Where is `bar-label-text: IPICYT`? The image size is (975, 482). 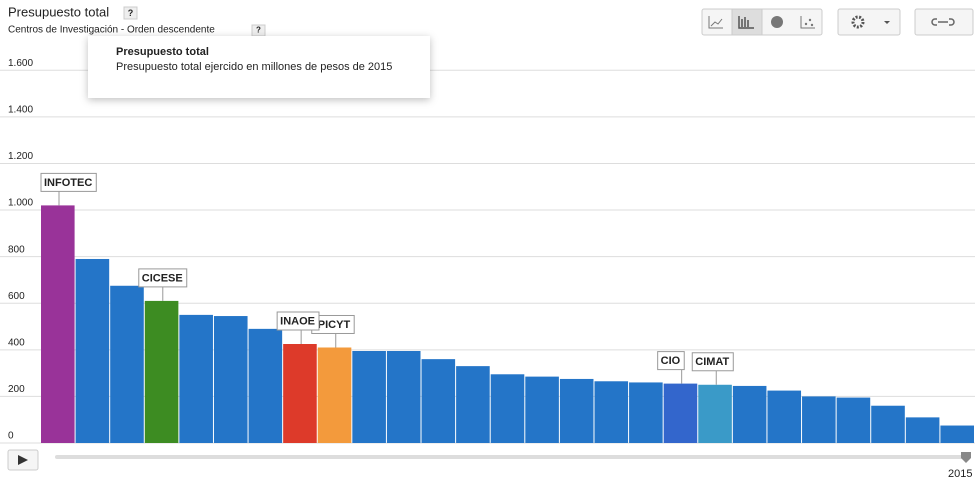
bar-label-text: IPICYT is located at coordinates (333, 325).